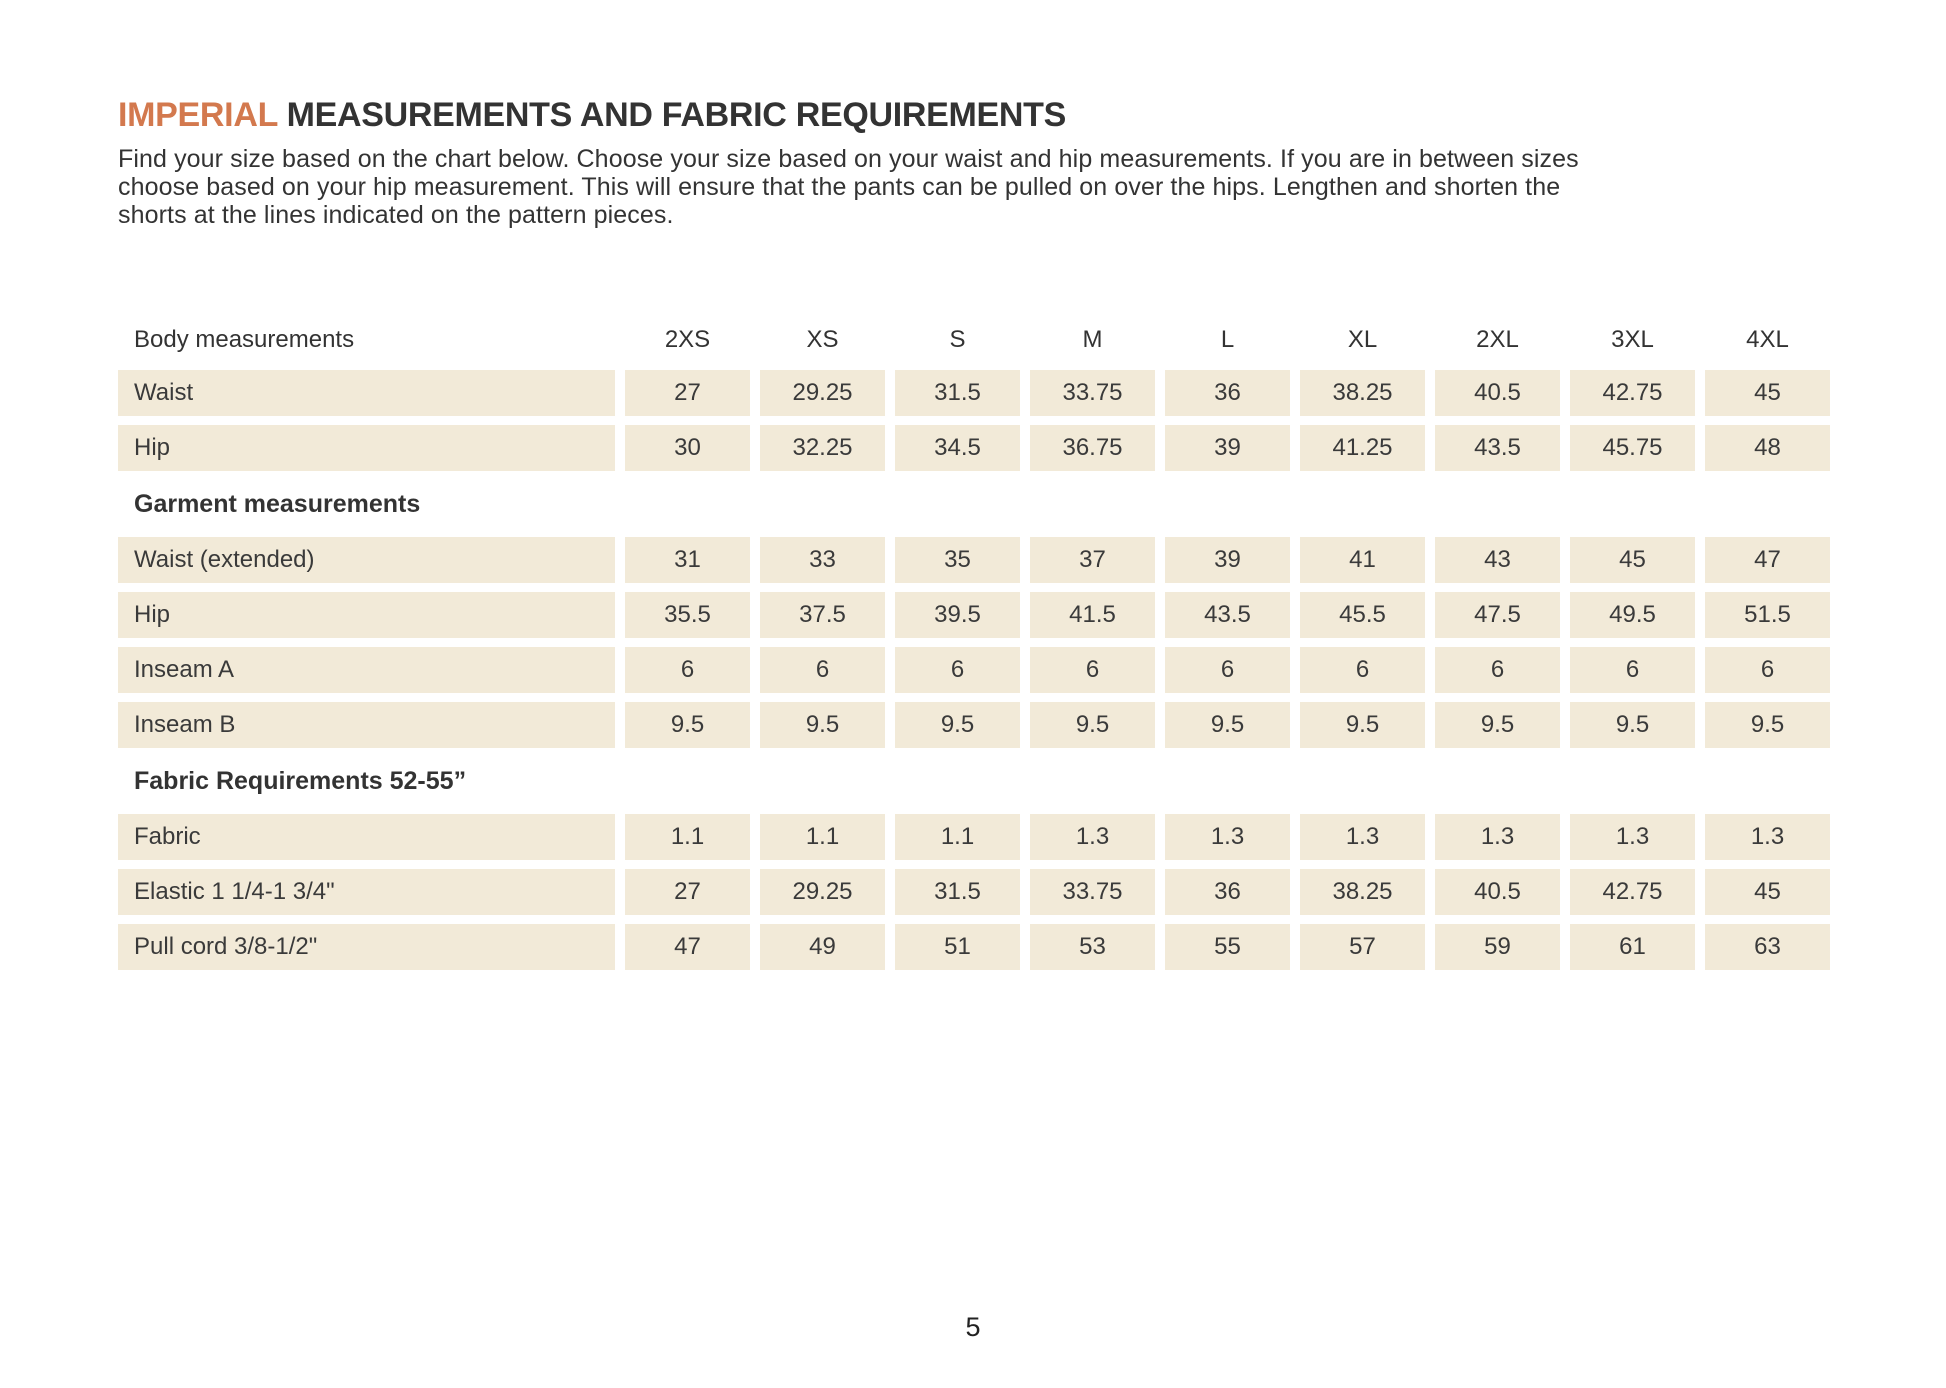  I want to click on table-cell: 41.25, so click(1362, 448).